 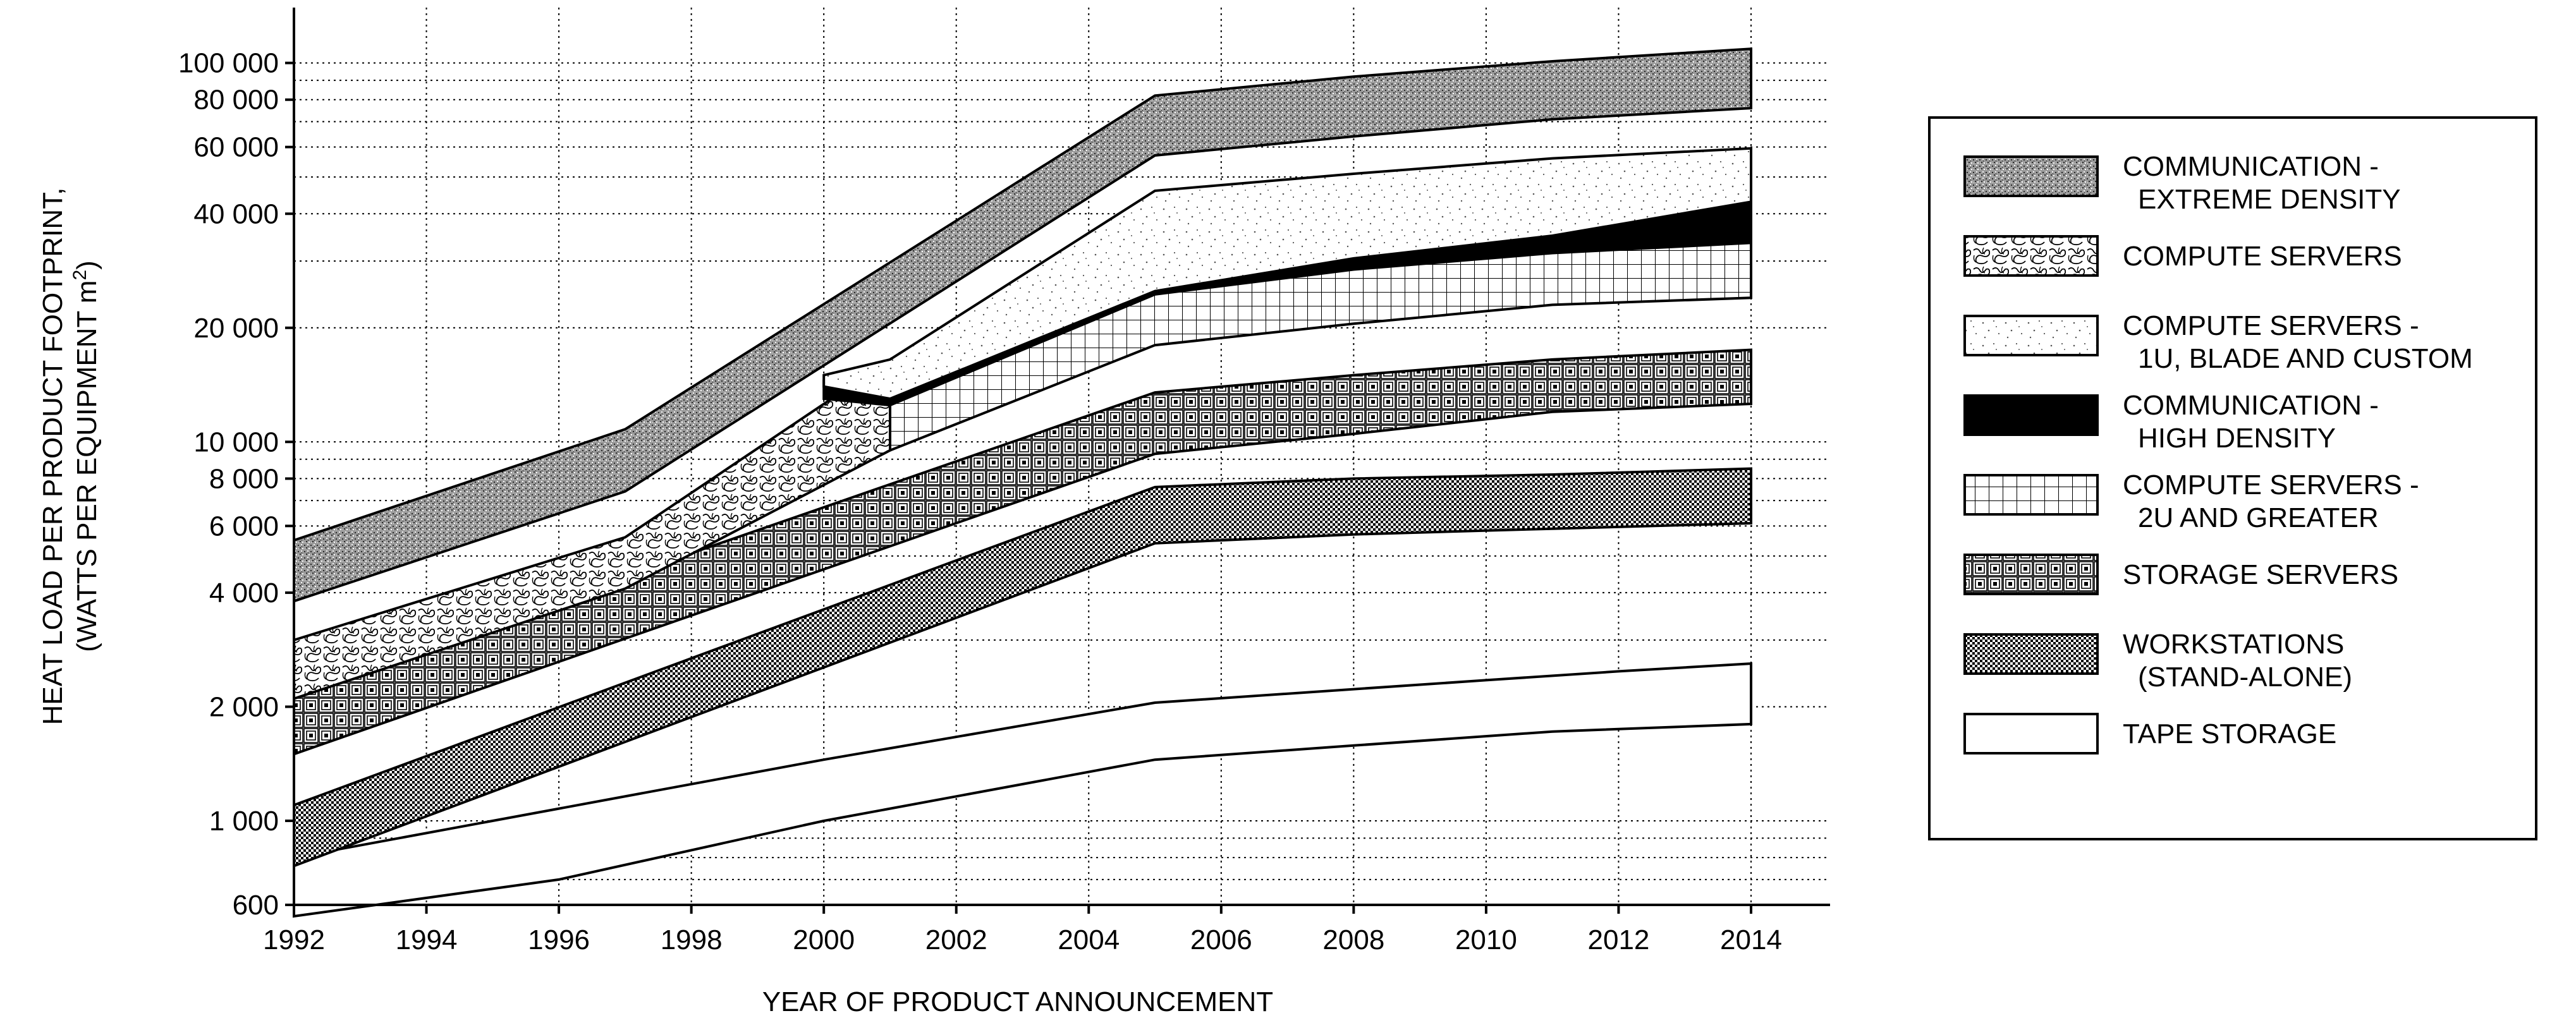 I want to click on y-tick-label: 40 000, so click(x=236, y=213).